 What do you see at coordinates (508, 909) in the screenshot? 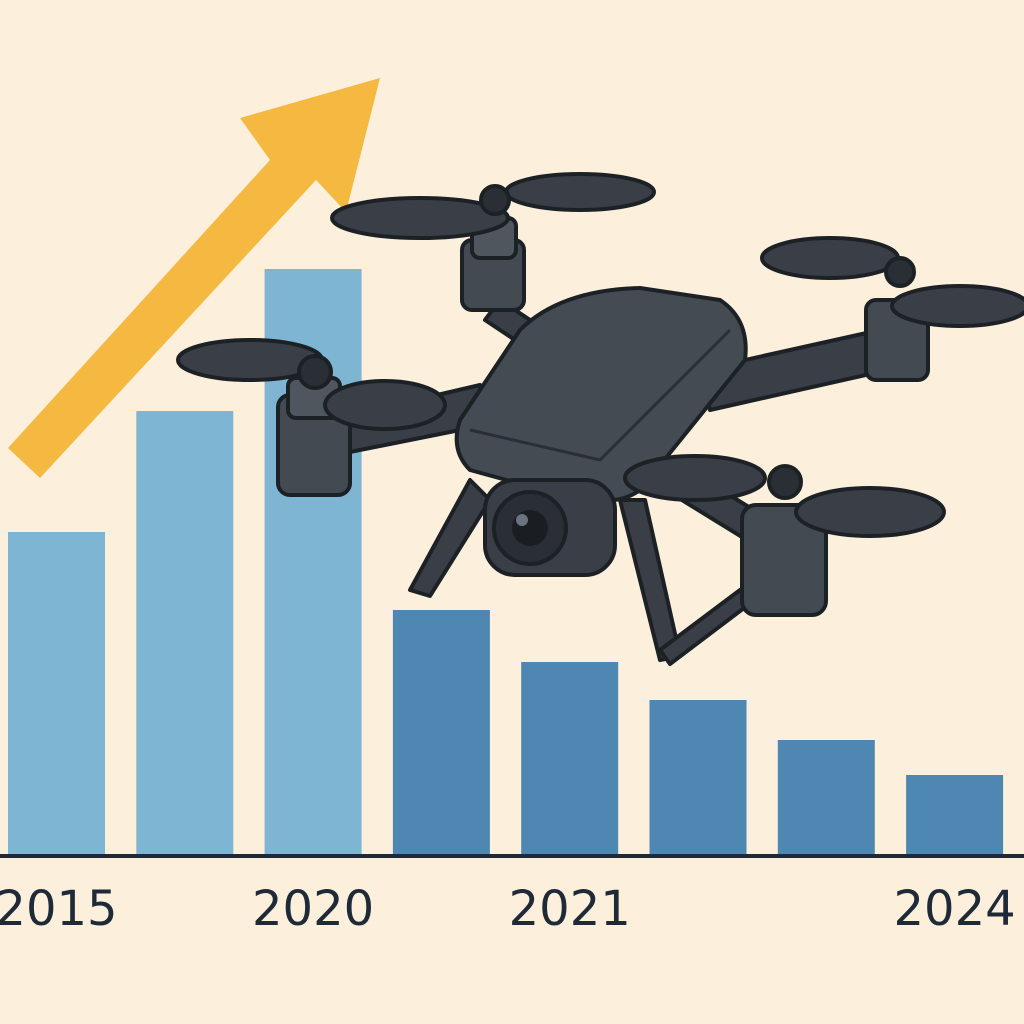
I see `labels: 2015 2020 2021 2024` at bounding box center [508, 909].